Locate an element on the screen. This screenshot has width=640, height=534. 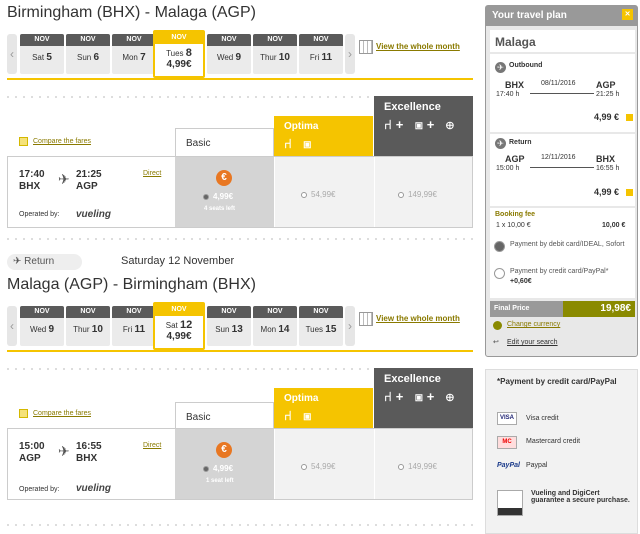
date-cell: NOV Sun 13 is located at coordinates (229, 326).